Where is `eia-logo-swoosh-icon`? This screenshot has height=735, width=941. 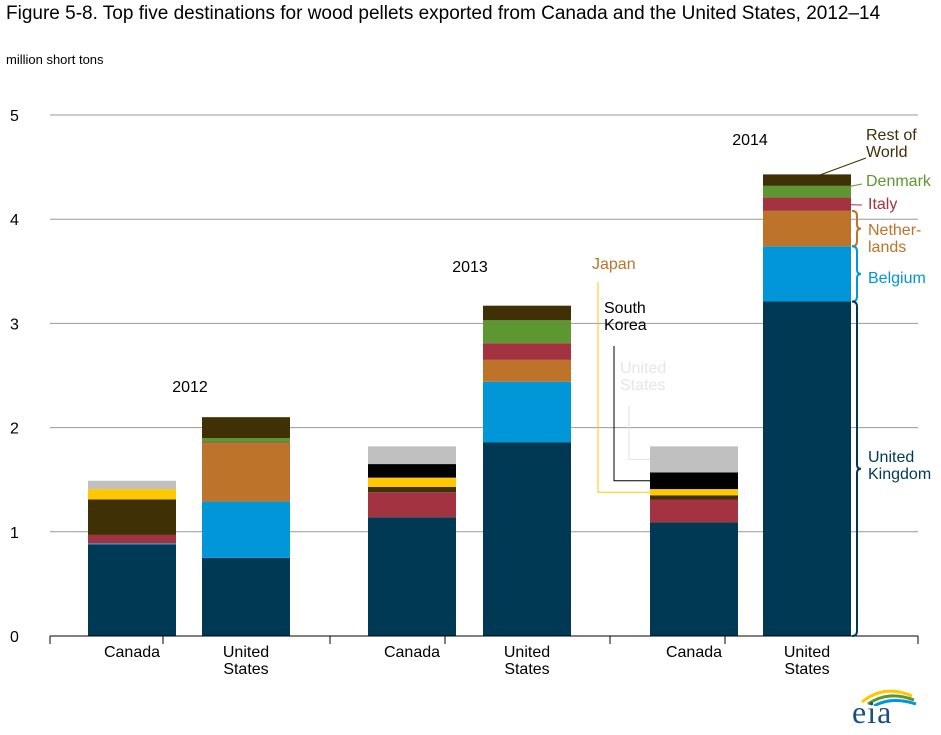 eia-logo-swoosh-icon is located at coordinates (889, 697).